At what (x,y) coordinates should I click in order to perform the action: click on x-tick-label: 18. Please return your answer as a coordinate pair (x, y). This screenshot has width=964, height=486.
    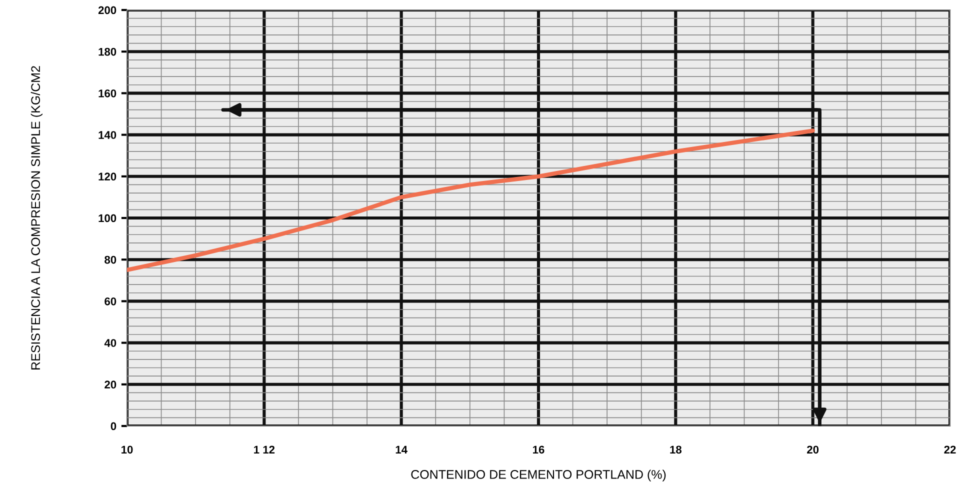
    Looking at the image, I should click on (676, 450).